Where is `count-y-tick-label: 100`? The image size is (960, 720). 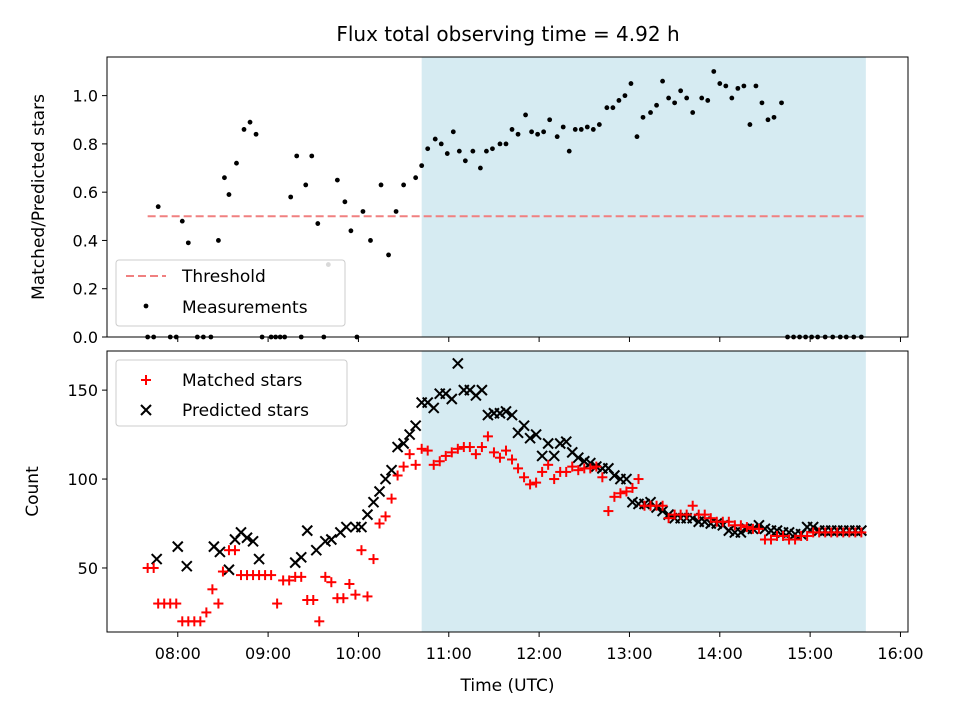
count-y-tick-label: 100 is located at coordinates (82, 479).